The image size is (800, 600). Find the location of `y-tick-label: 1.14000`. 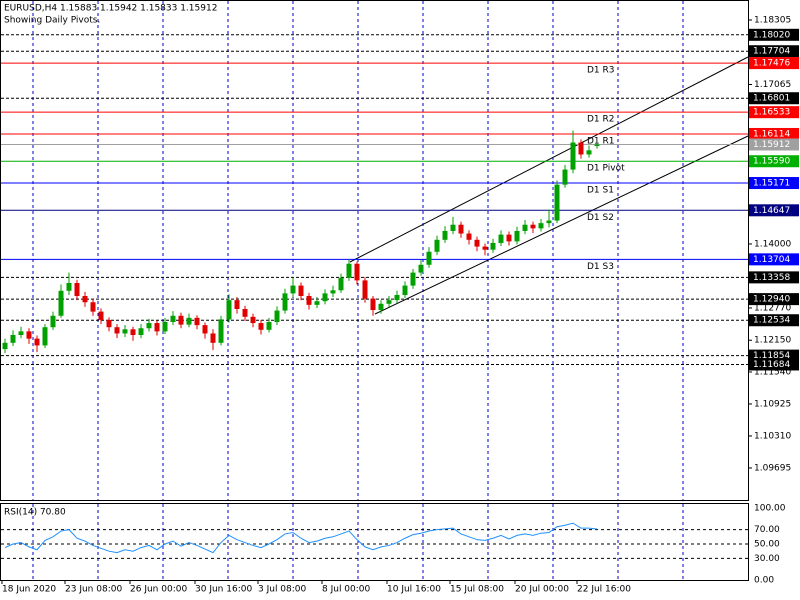

y-tick-label: 1.14000 is located at coordinates (772, 244).